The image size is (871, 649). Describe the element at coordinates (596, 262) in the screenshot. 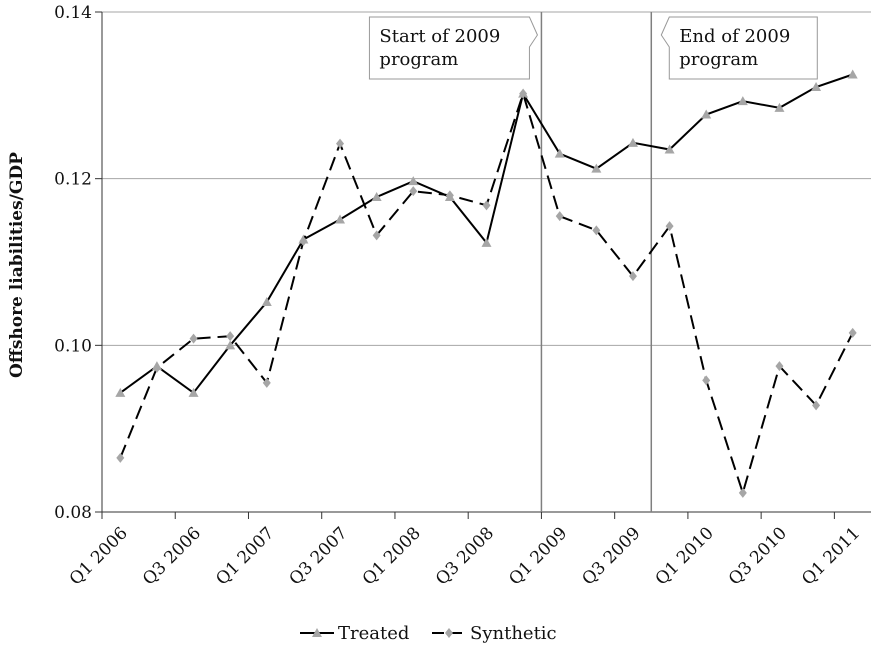

I see `program-lines` at that location.